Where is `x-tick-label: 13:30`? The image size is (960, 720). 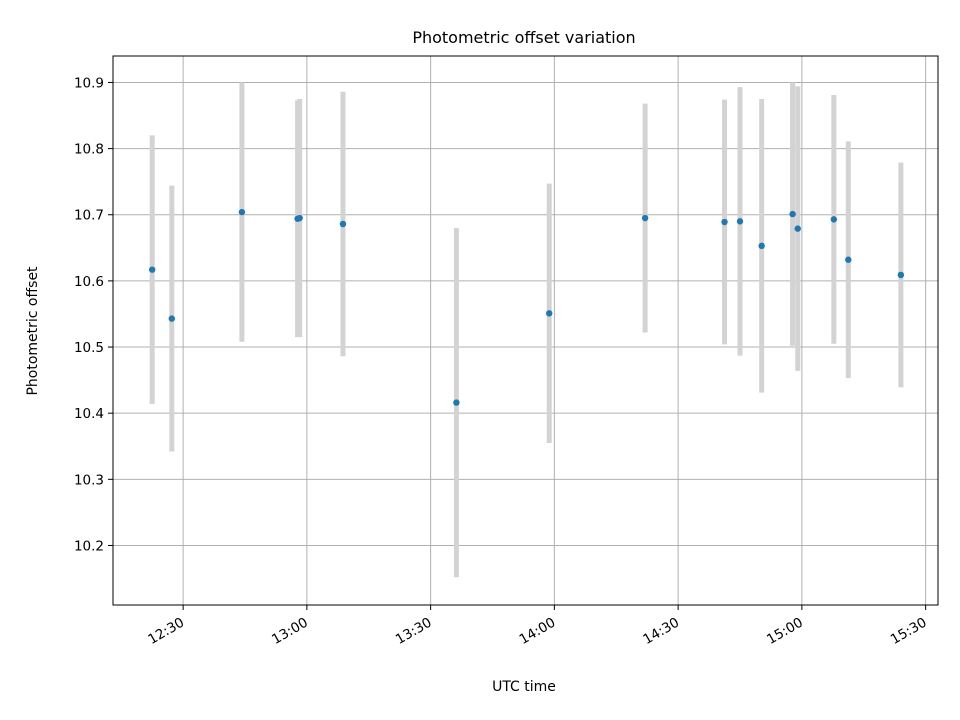
x-tick-label: 13:30 is located at coordinates (414, 631).